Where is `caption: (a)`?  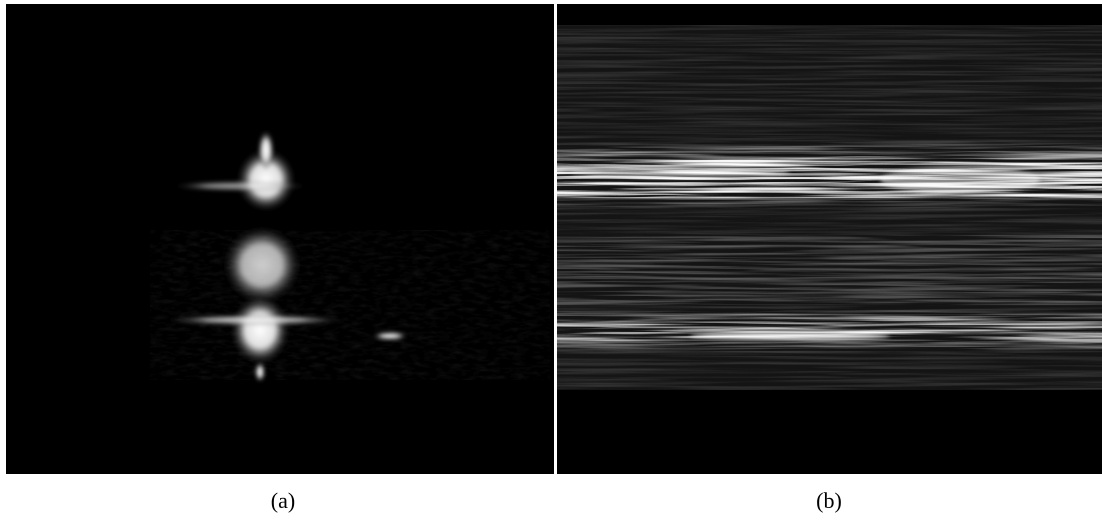 caption: (a) is located at coordinates (283, 500).